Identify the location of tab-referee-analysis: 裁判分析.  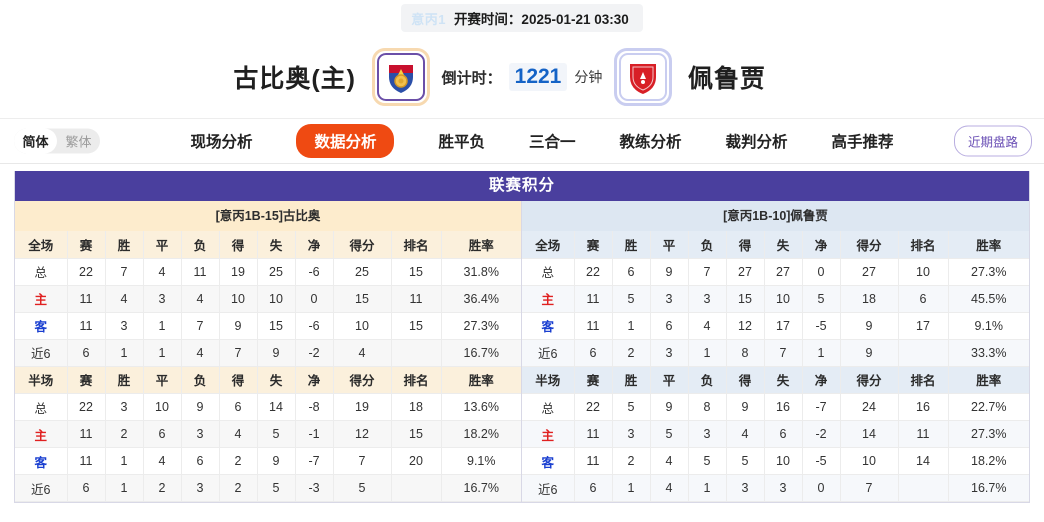
(756, 142).